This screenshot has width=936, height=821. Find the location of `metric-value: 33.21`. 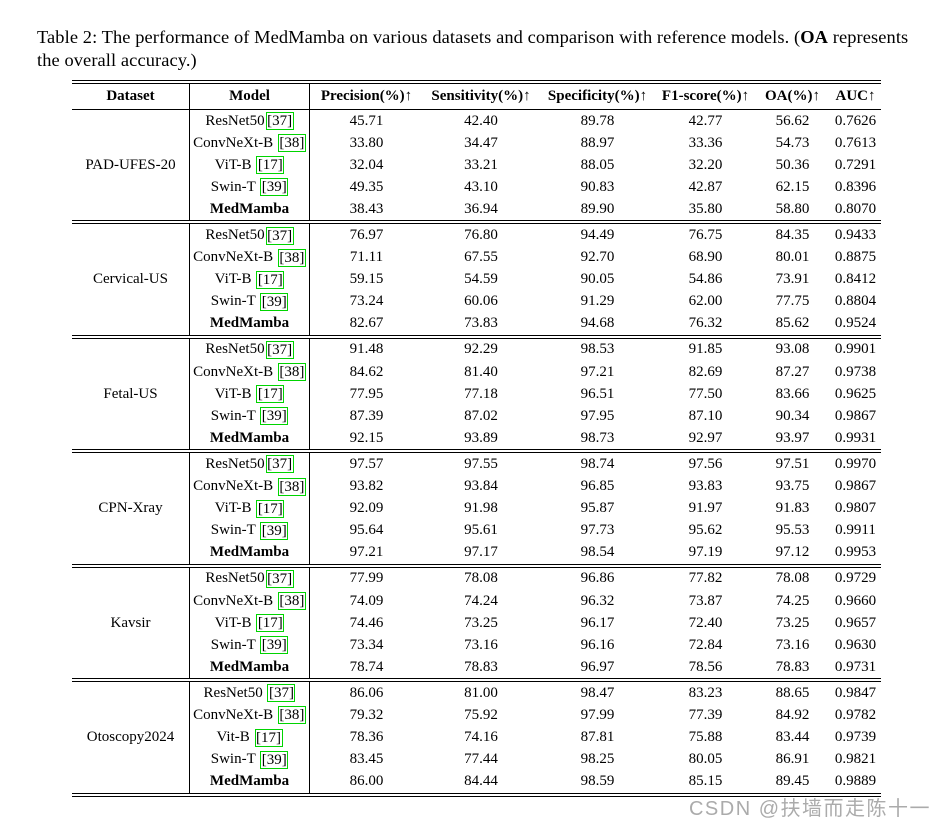

metric-value: 33.21 is located at coordinates (481, 164).